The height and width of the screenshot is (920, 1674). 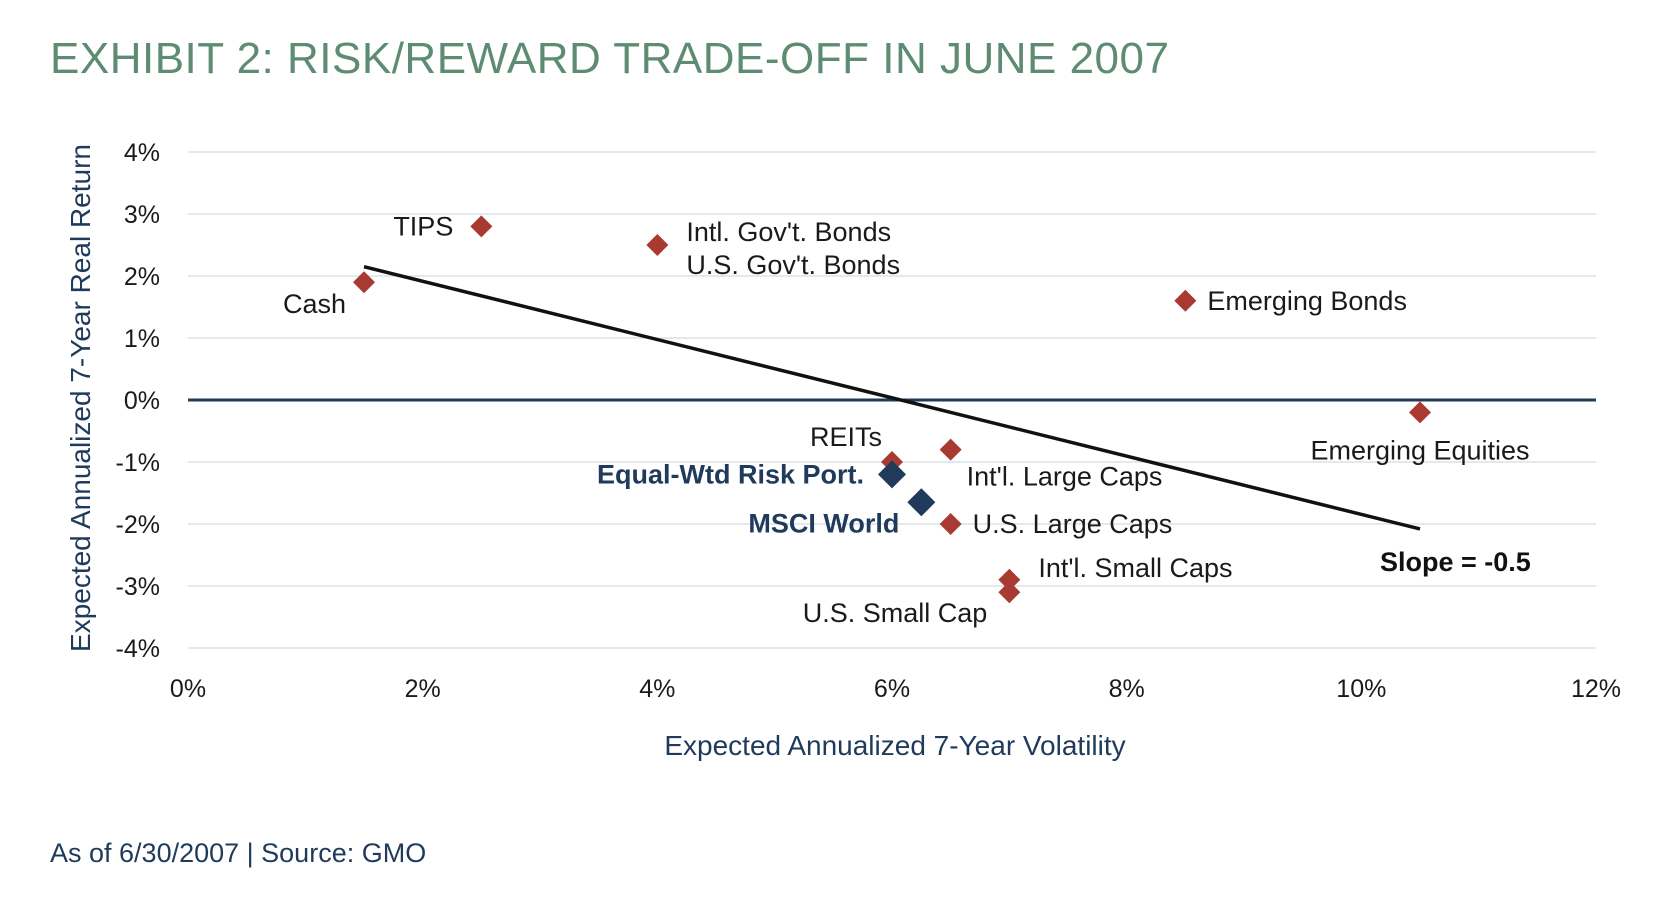 I want to click on y-tick-label: 1%, so click(x=142, y=339).